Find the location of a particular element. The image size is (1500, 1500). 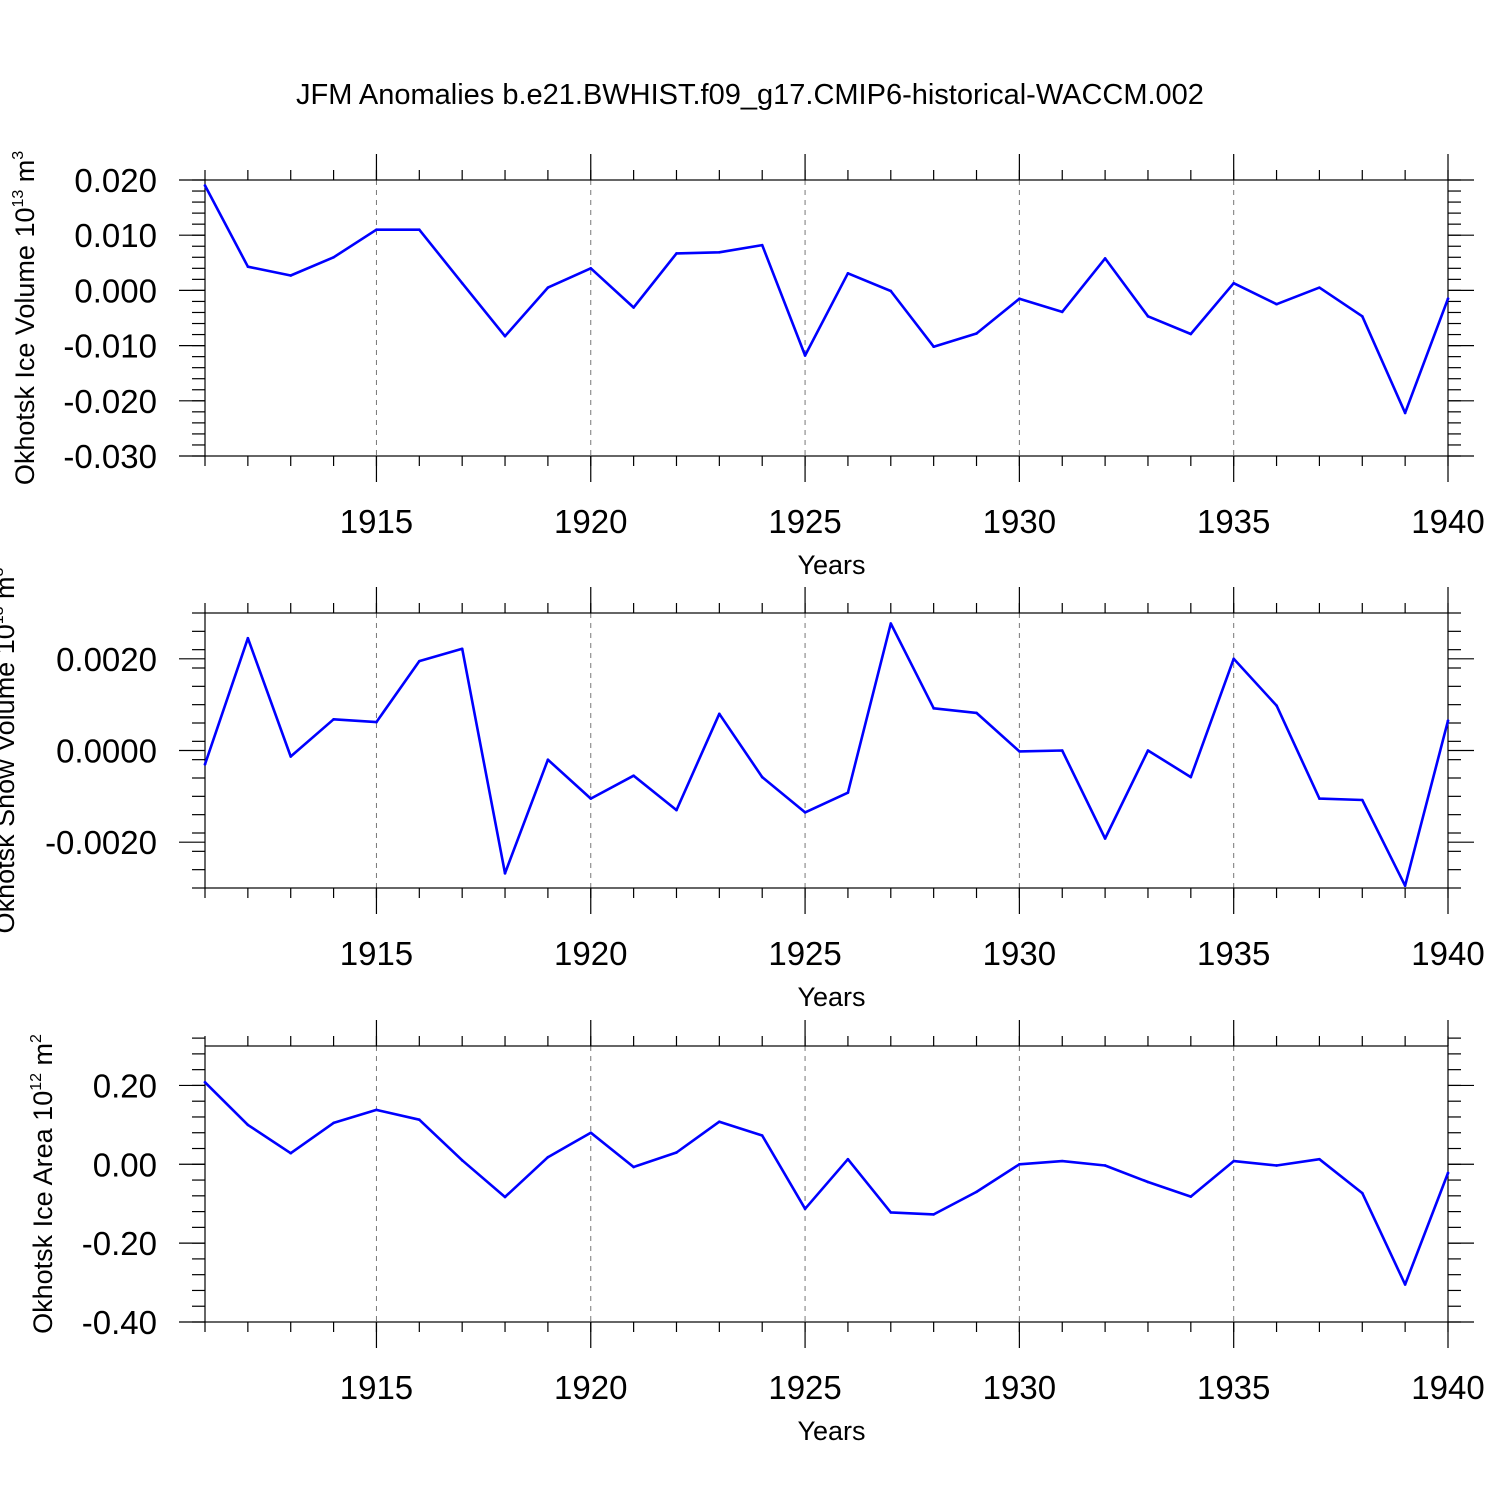

y-tick-label: 0.020 is located at coordinates (115, 180).